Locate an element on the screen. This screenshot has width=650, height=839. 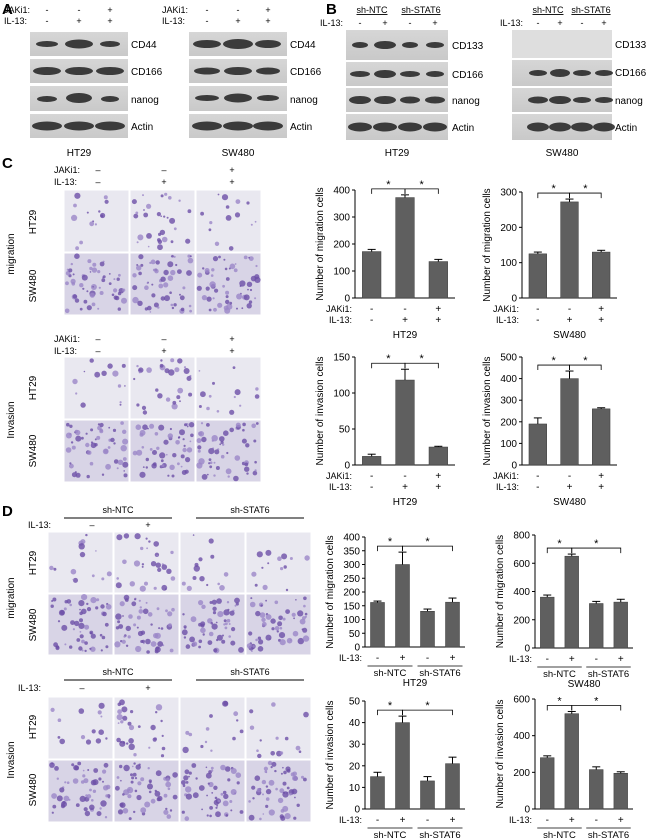
significance-bracket is located at coordinates (585, 195).